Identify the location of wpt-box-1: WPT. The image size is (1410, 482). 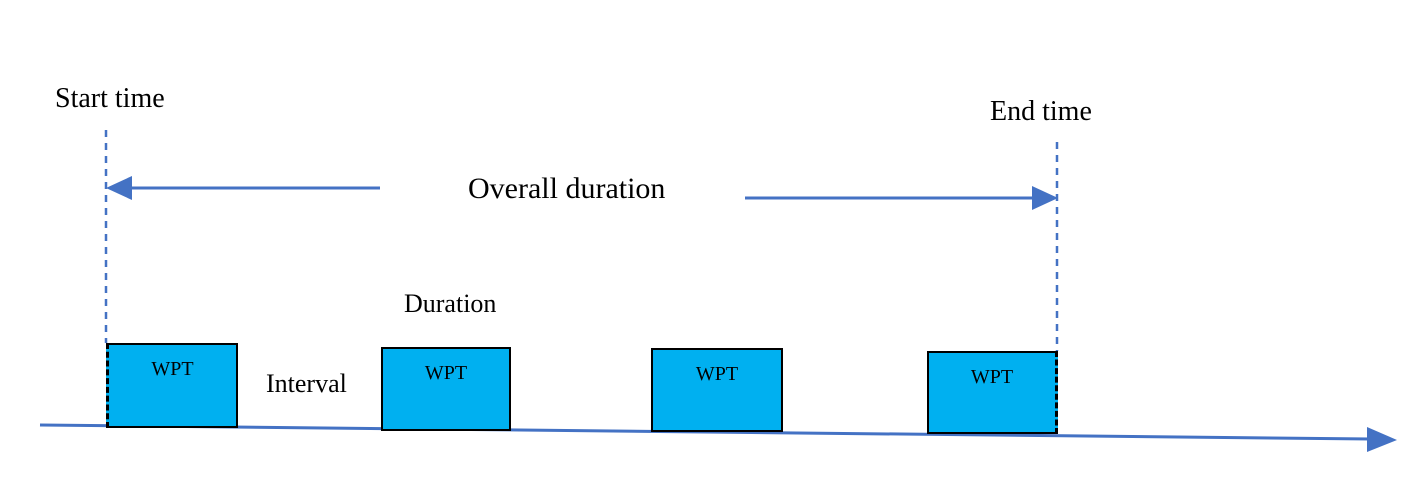
(172, 385).